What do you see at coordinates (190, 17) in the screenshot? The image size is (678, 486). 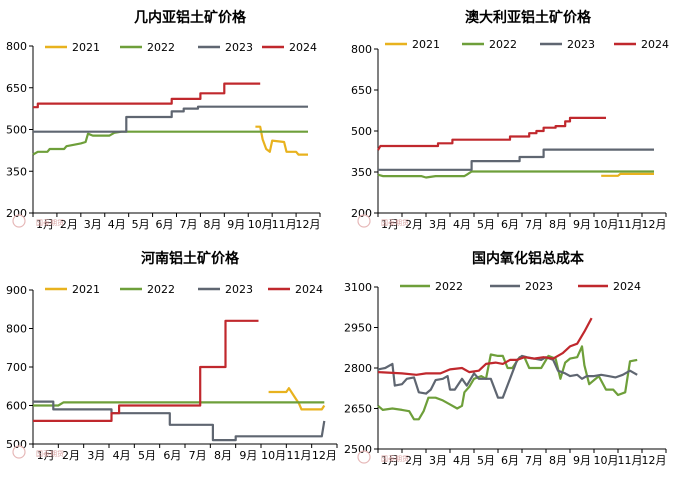 I see `chart-title: 几内亚铝土矿价格` at bounding box center [190, 17].